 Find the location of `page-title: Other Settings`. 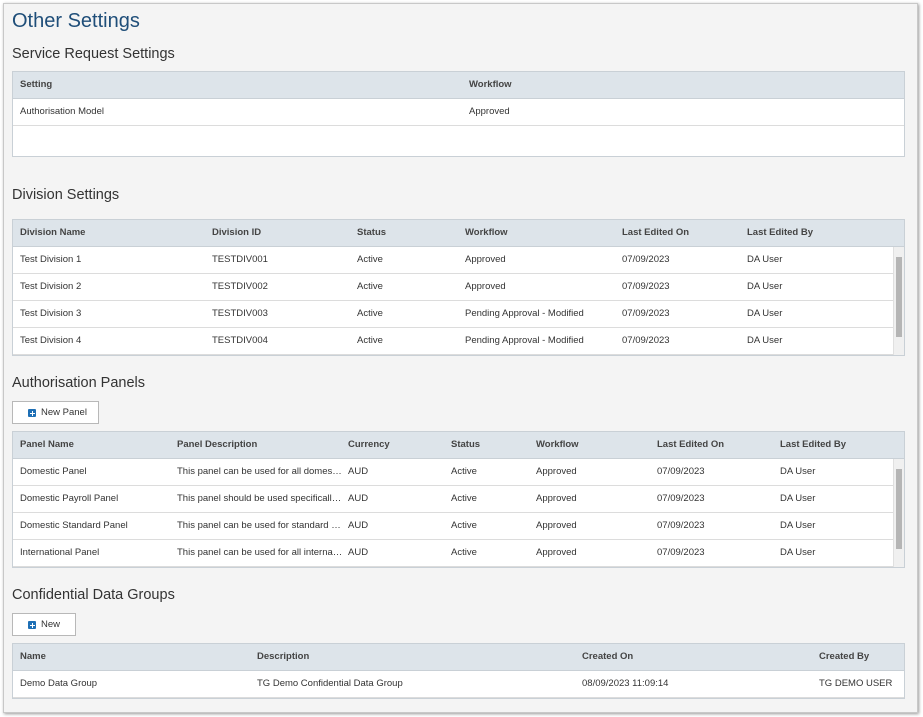

page-title: Other Settings is located at coordinates (76, 21).